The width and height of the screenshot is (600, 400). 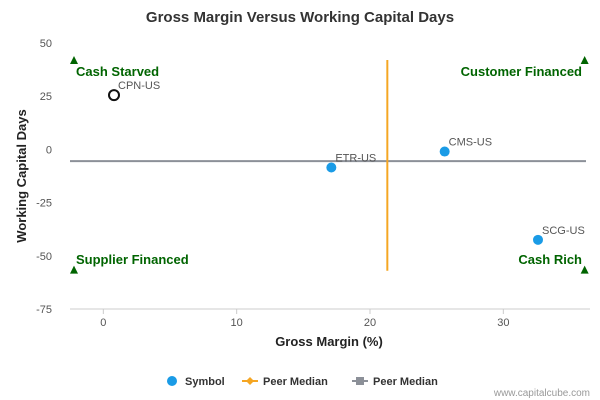 I want to click on quadrant-label: Cash Rich, so click(x=550, y=259).